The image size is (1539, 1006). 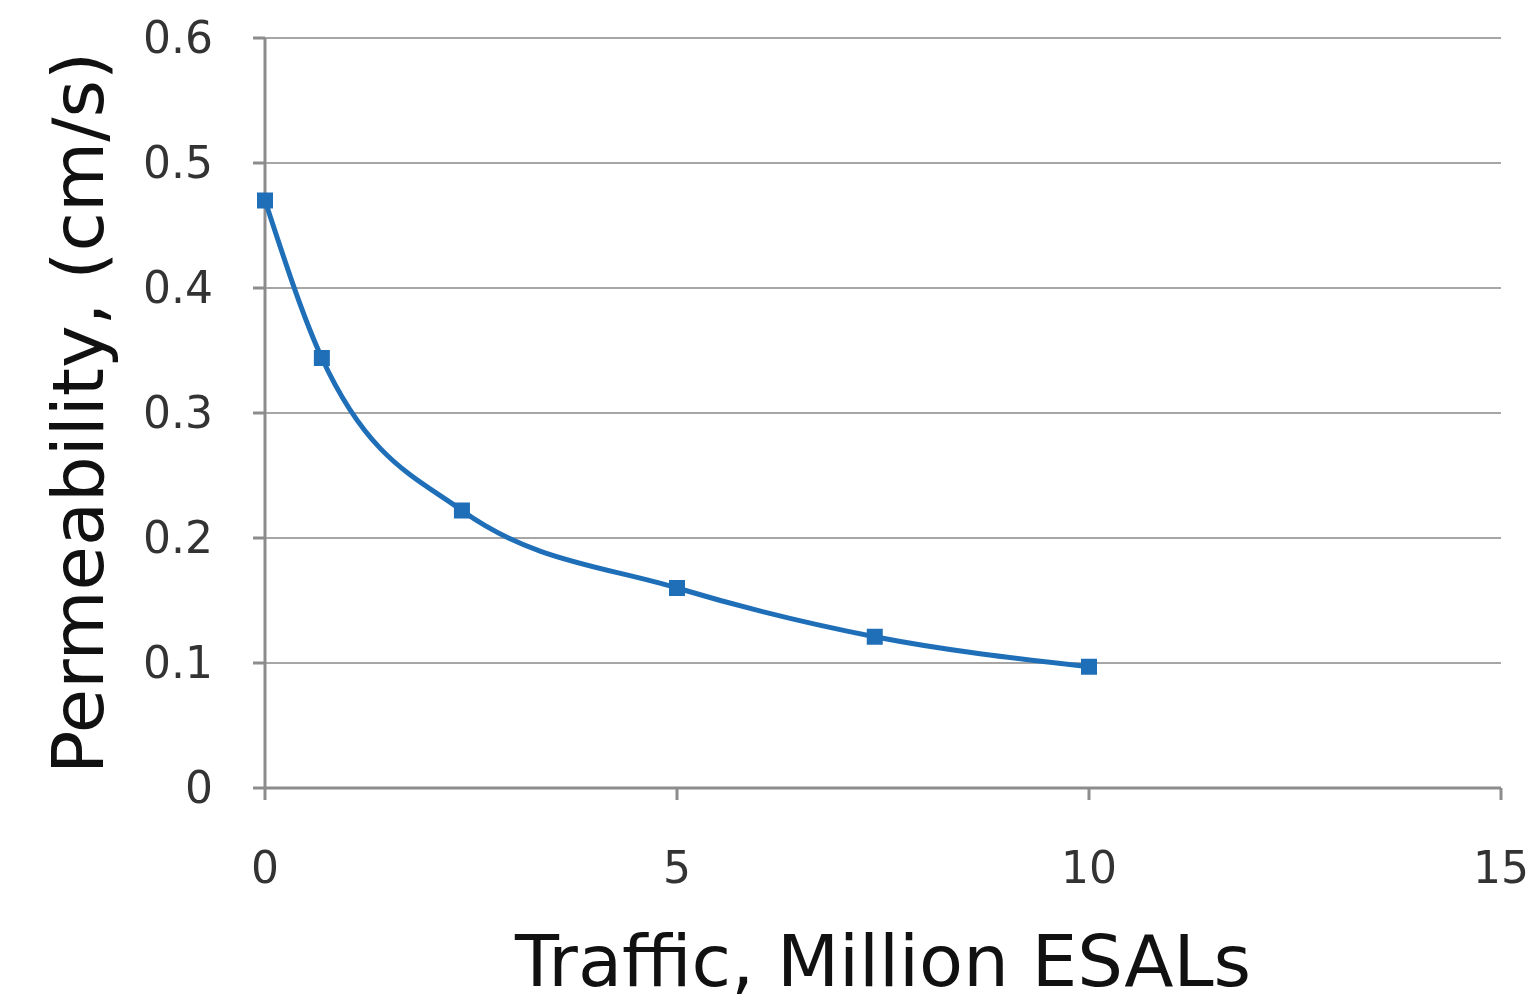 What do you see at coordinates (178, 413) in the screenshot?
I see `y-tick-label: 0.3` at bounding box center [178, 413].